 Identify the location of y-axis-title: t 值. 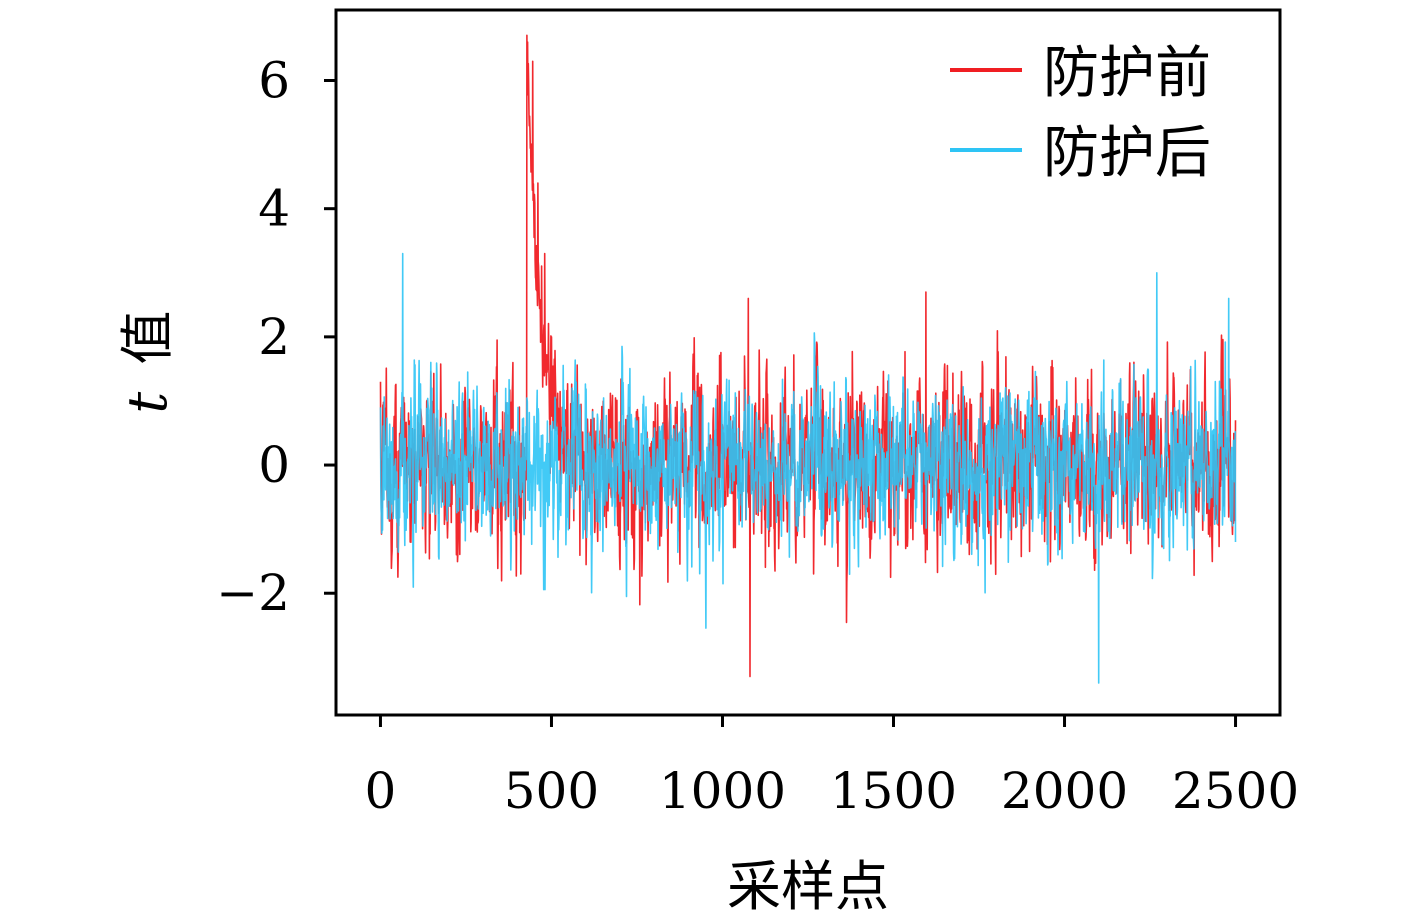
(147, 362).